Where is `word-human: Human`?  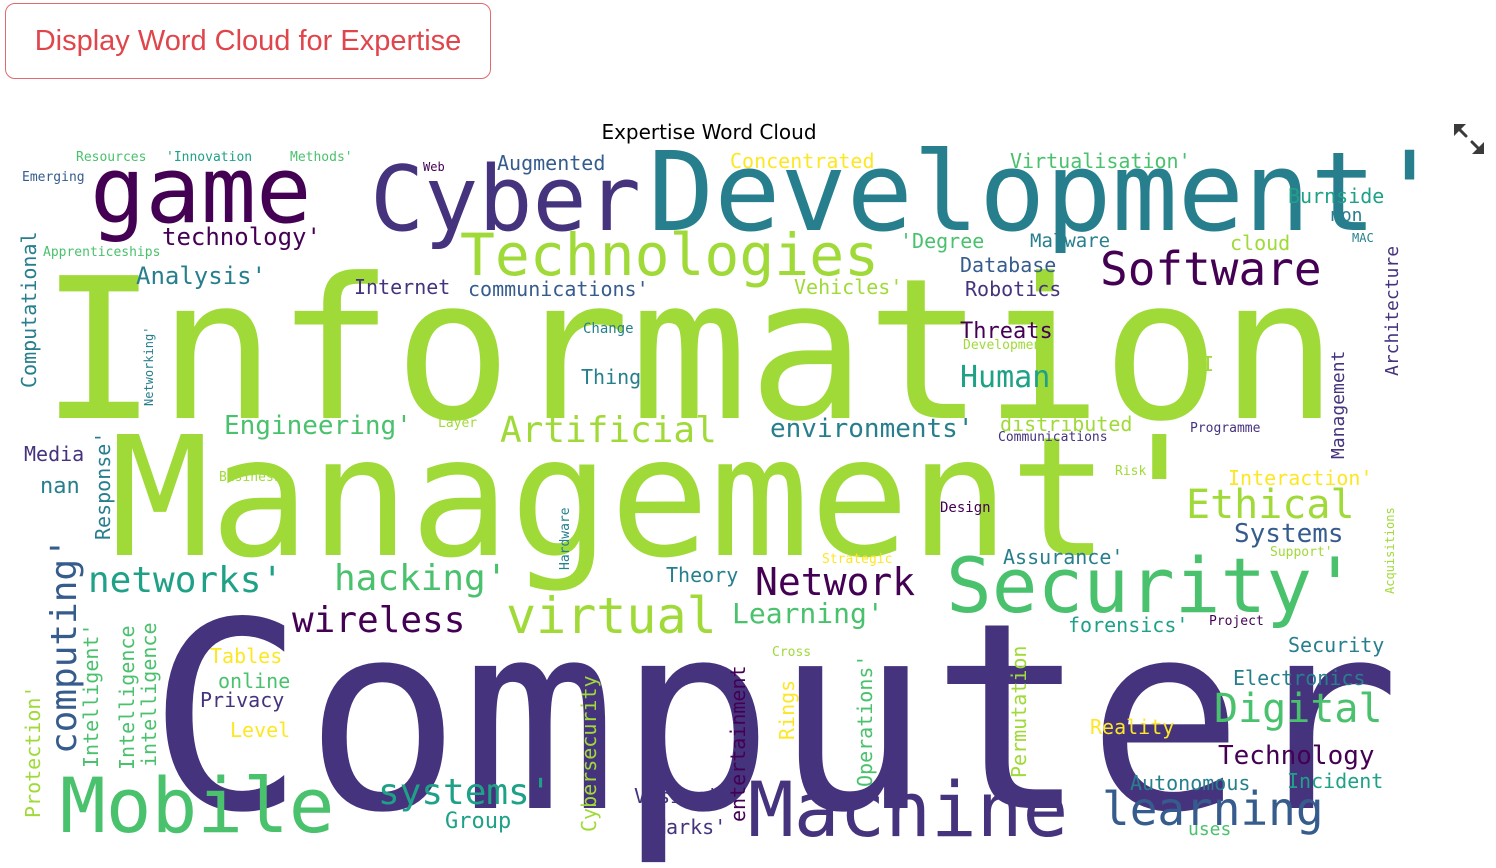 word-human: Human is located at coordinates (1005, 377).